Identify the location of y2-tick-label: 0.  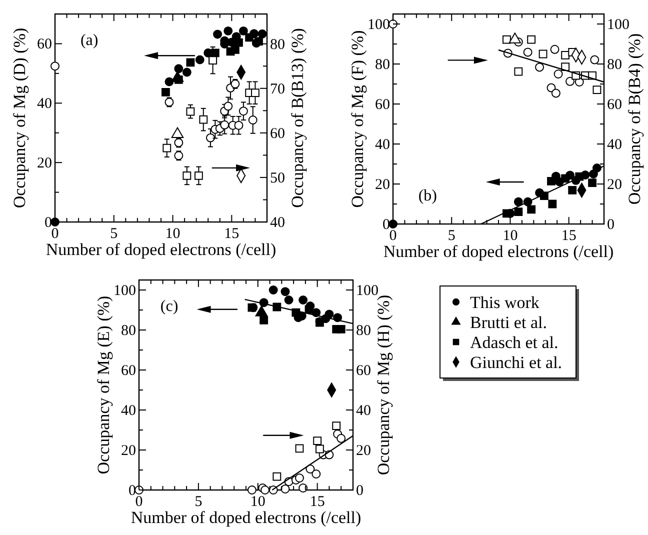
(360, 491).